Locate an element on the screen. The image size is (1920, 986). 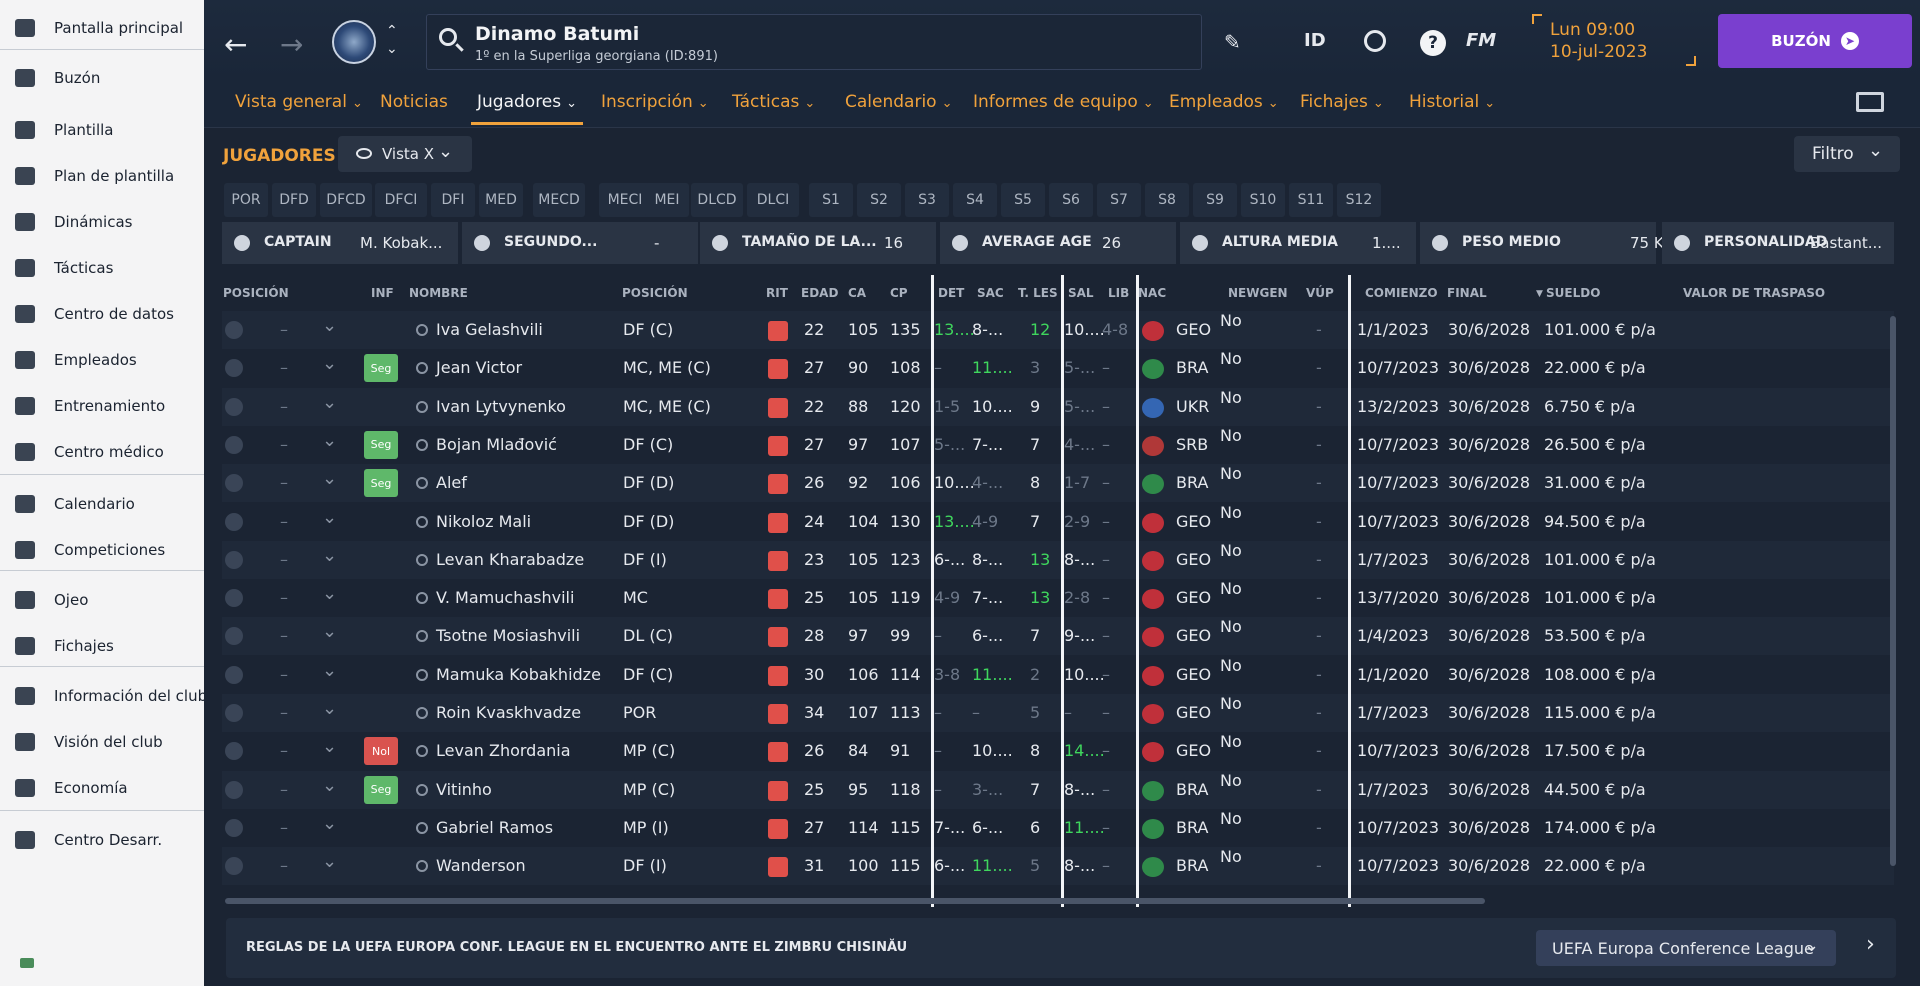
chip-dlcd: DLCD is located at coordinates (717, 200).